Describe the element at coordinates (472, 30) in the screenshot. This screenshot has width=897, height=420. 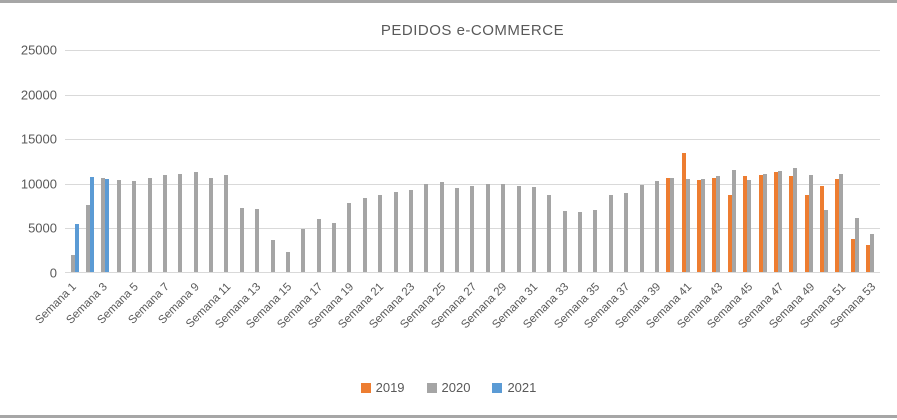
I see `chart-title: PEDIDOS e-COMMERCE` at that location.